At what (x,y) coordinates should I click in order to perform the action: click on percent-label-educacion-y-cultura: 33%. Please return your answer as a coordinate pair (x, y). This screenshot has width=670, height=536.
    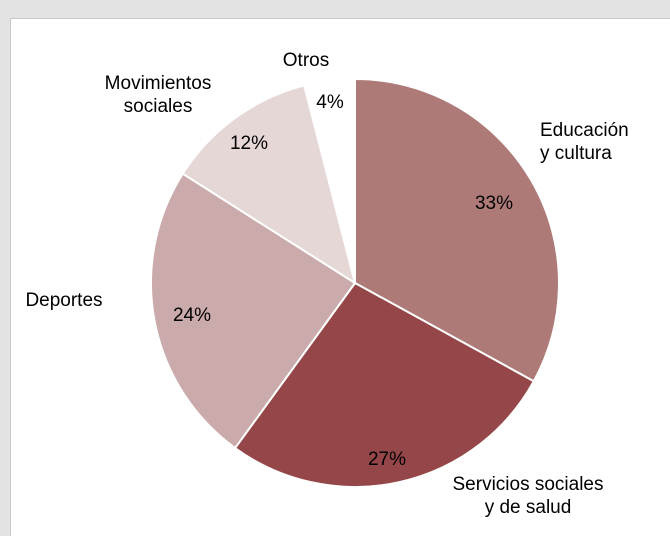
    Looking at the image, I should click on (494, 203).